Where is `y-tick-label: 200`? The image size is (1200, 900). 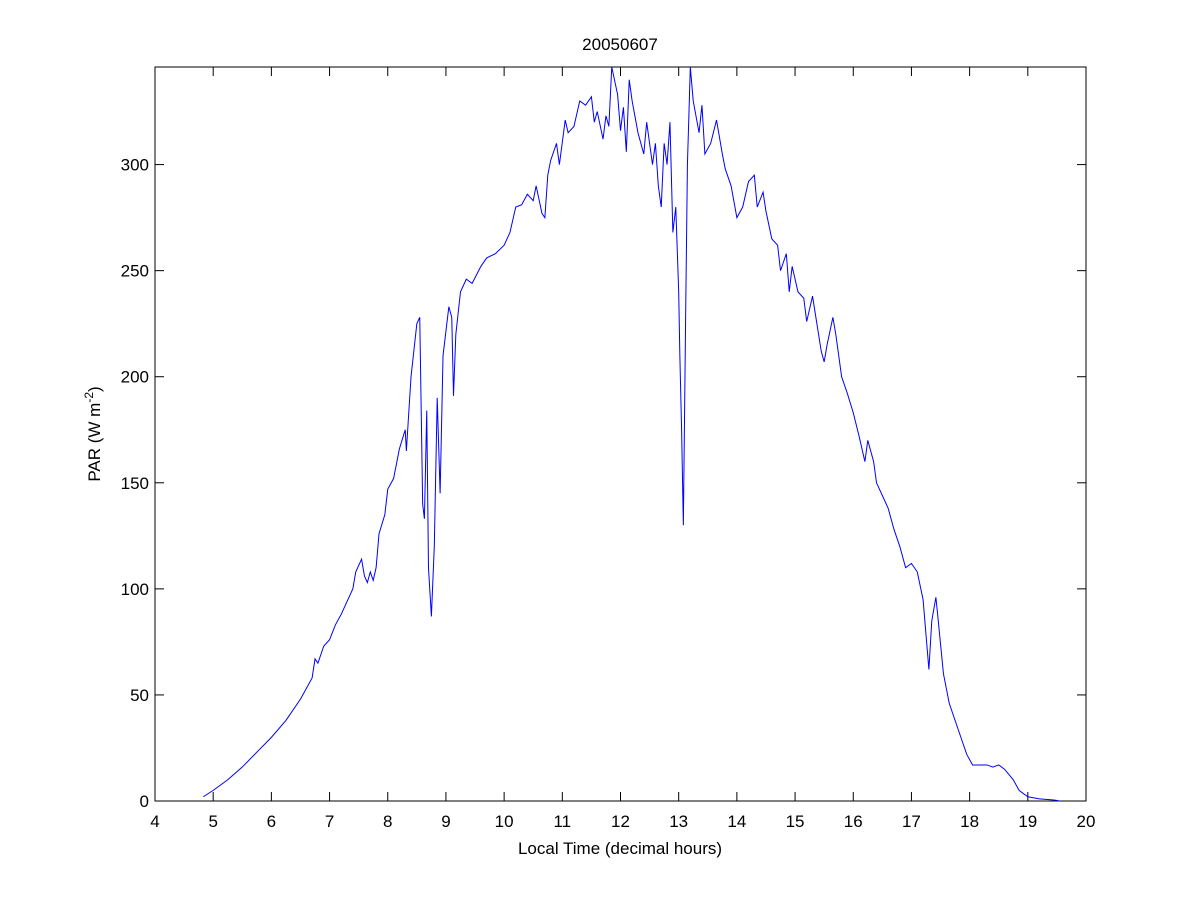
y-tick-label: 200 is located at coordinates (135, 377).